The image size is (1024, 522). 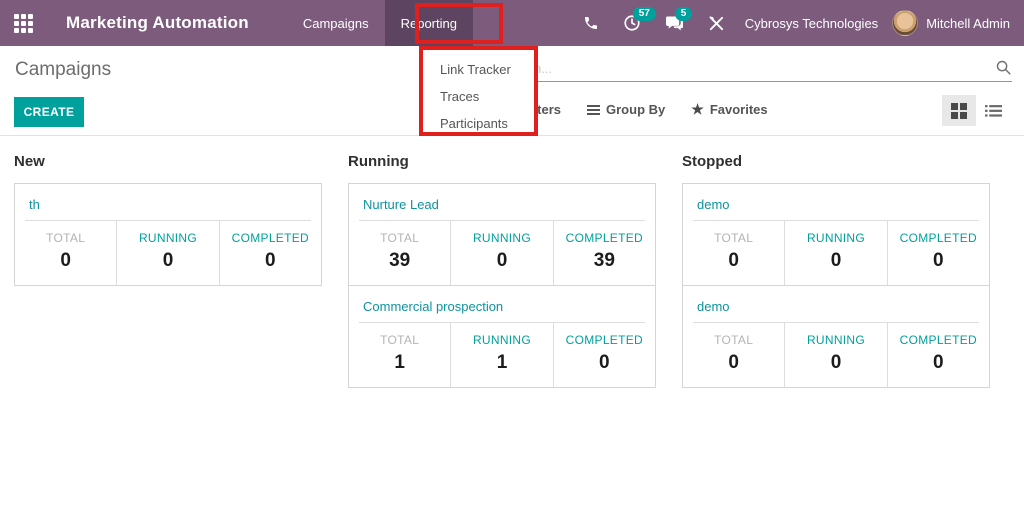 I want to click on campaign-card: th TOTAL 0 RUNNING 0 COMPLETED 0, so click(x=168, y=234).